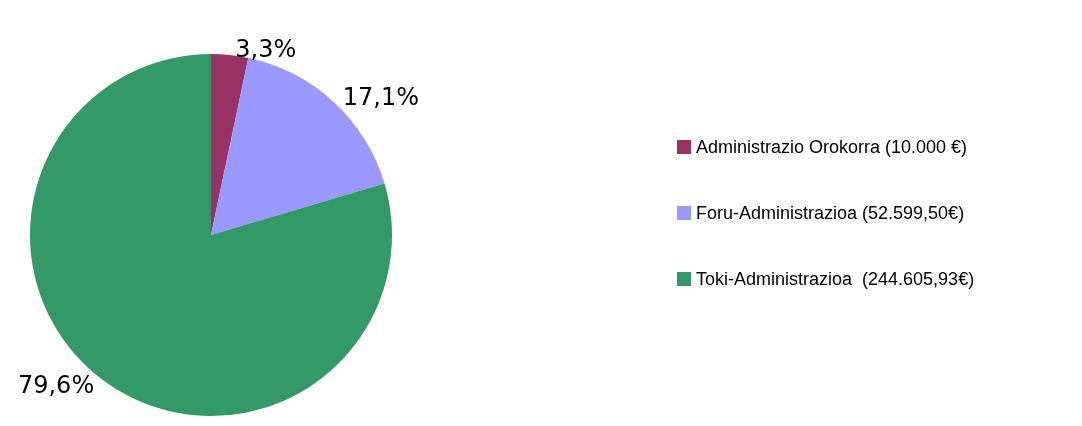 This screenshot has width=1082, height=426. What do you see at coordinates (56, 384) in the screenshot?
I see `data-label: 79,6%` at bounding box center [56, 384].